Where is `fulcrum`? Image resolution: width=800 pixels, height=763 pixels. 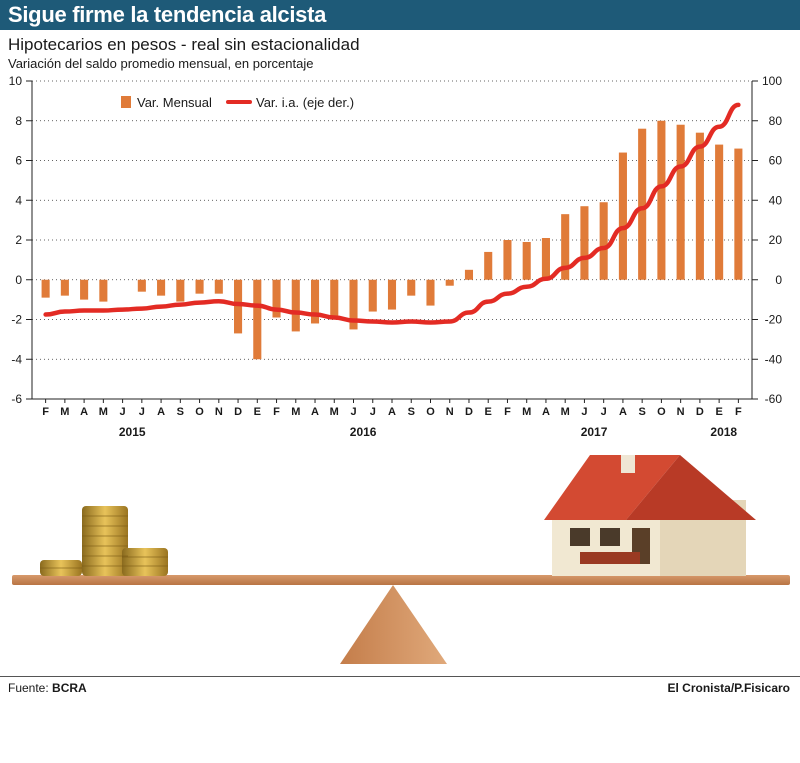 fulcrum is located at coordinates (393, 624).